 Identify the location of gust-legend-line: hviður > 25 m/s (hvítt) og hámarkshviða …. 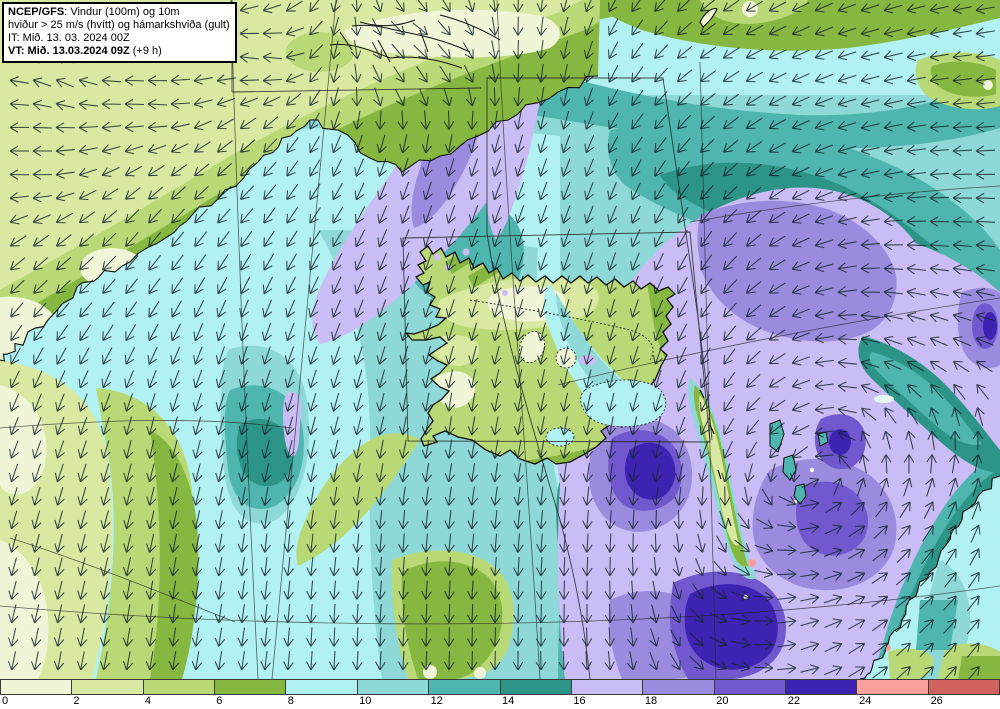
(119, 25).